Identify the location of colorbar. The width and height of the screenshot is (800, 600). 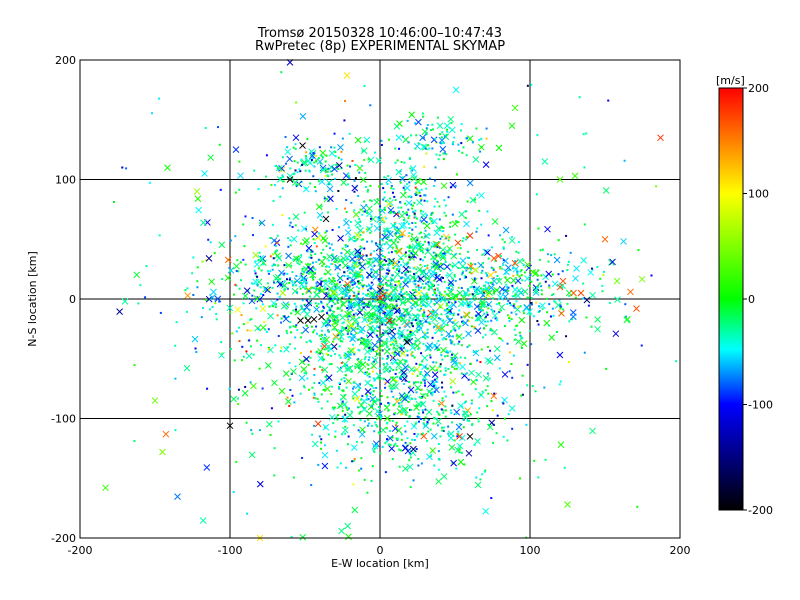
(731, 299).